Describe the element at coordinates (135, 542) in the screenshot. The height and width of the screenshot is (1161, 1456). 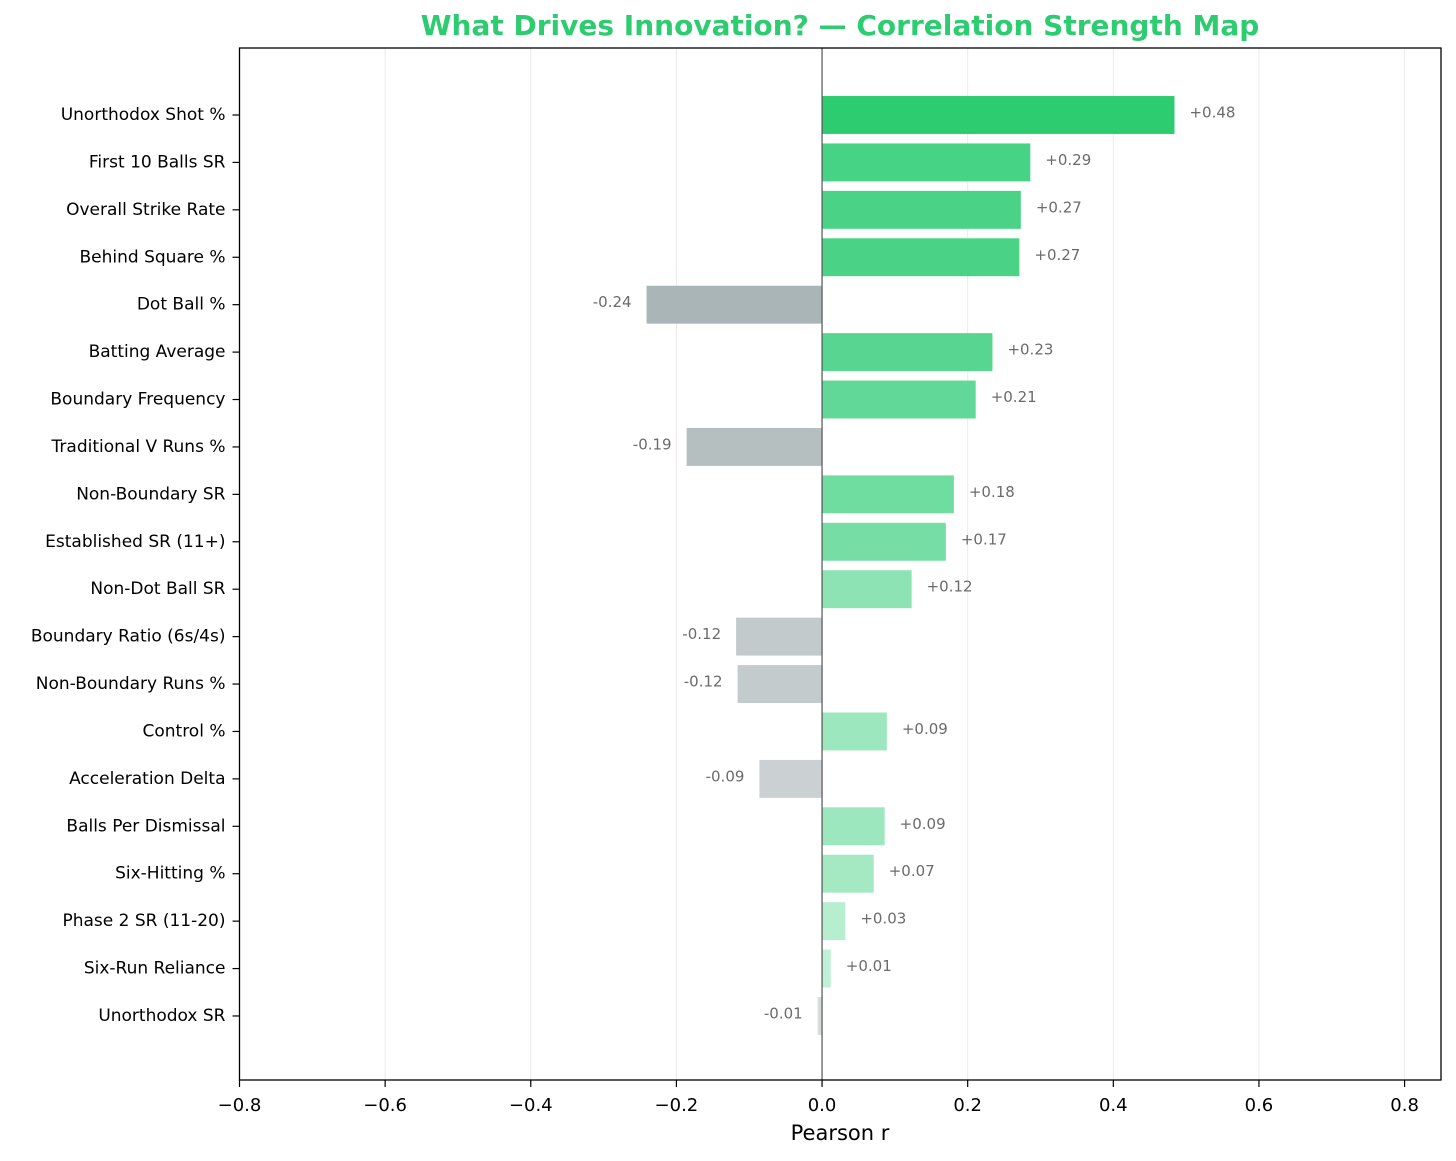
I see `y-tick-label: Established SR (11+)` at that location.